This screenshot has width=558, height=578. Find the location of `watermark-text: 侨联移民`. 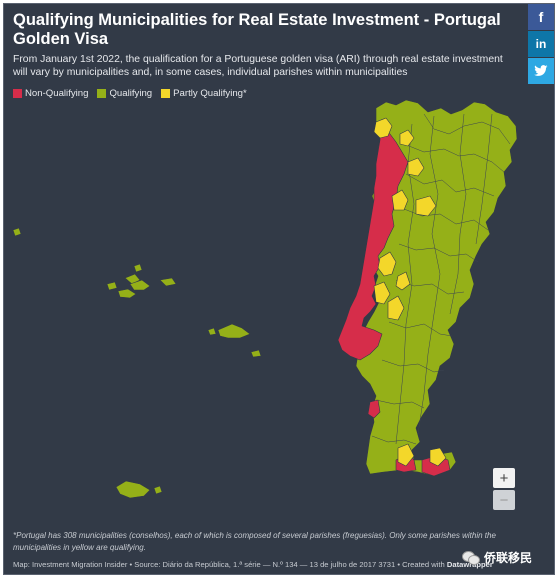

watermark-text: 侨联移民 is located at coordinates (508, 557).